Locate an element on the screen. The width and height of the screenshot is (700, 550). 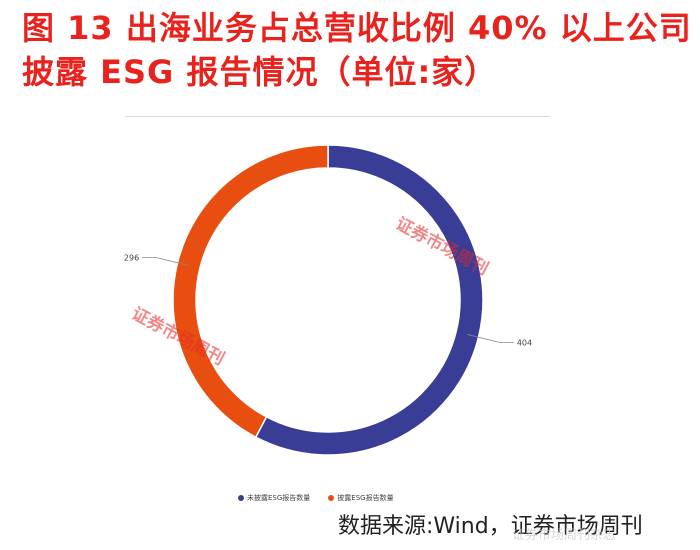
legend-item-disclosed: 披露ESG报告数量 is located at coordinates (361, 498).